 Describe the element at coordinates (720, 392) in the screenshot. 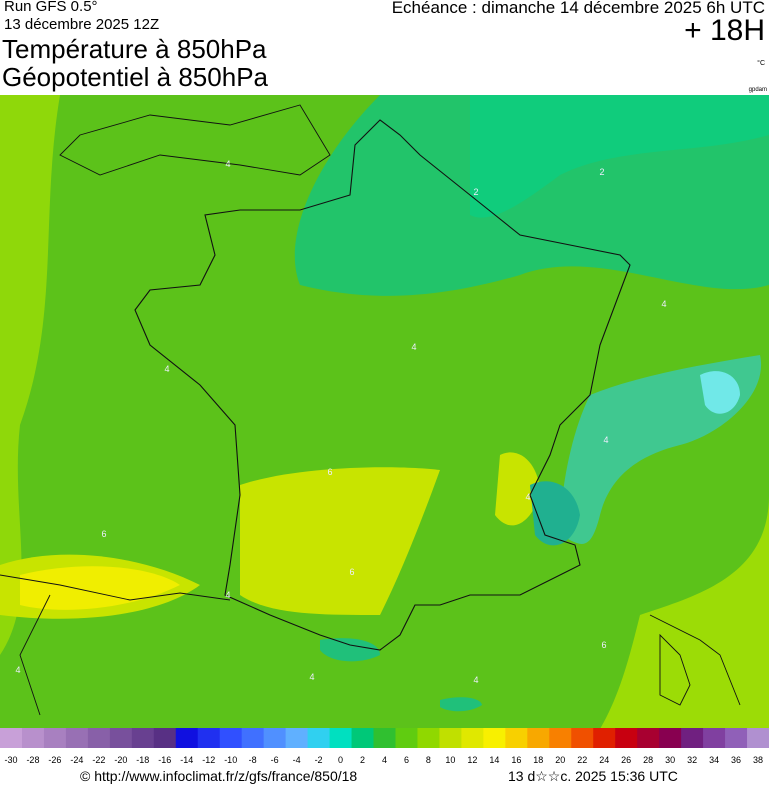

I see `zone-alps-cold` at that location.